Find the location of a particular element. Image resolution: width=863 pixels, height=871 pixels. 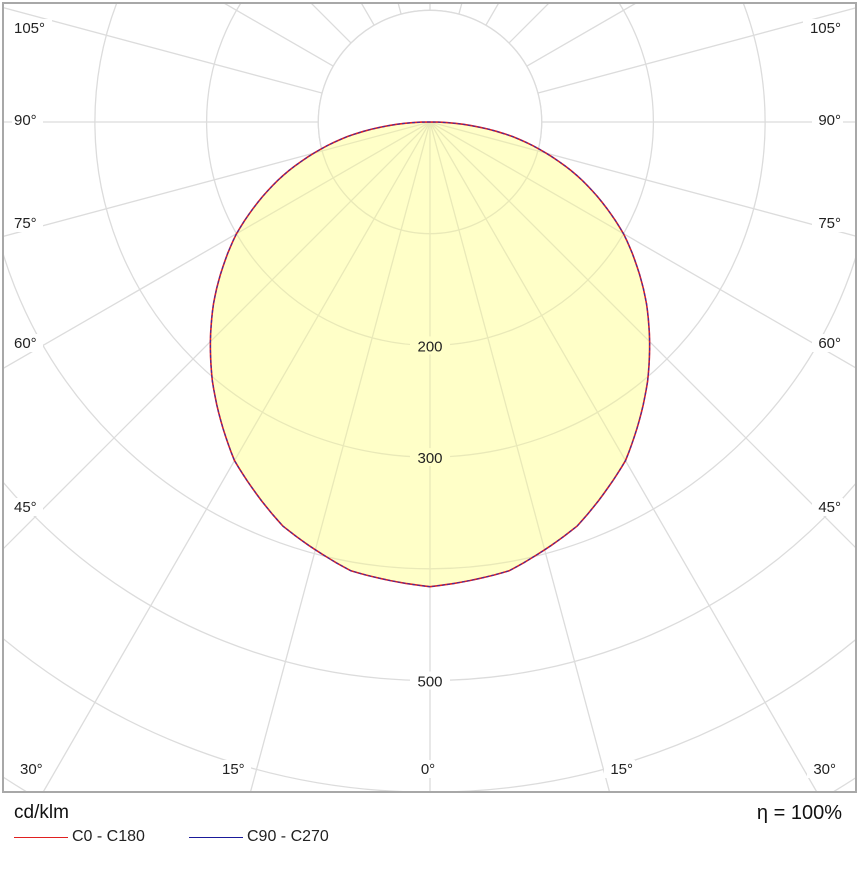

legend-item-c90-c270: C90 - C270 is located at coordinates (259, 837).